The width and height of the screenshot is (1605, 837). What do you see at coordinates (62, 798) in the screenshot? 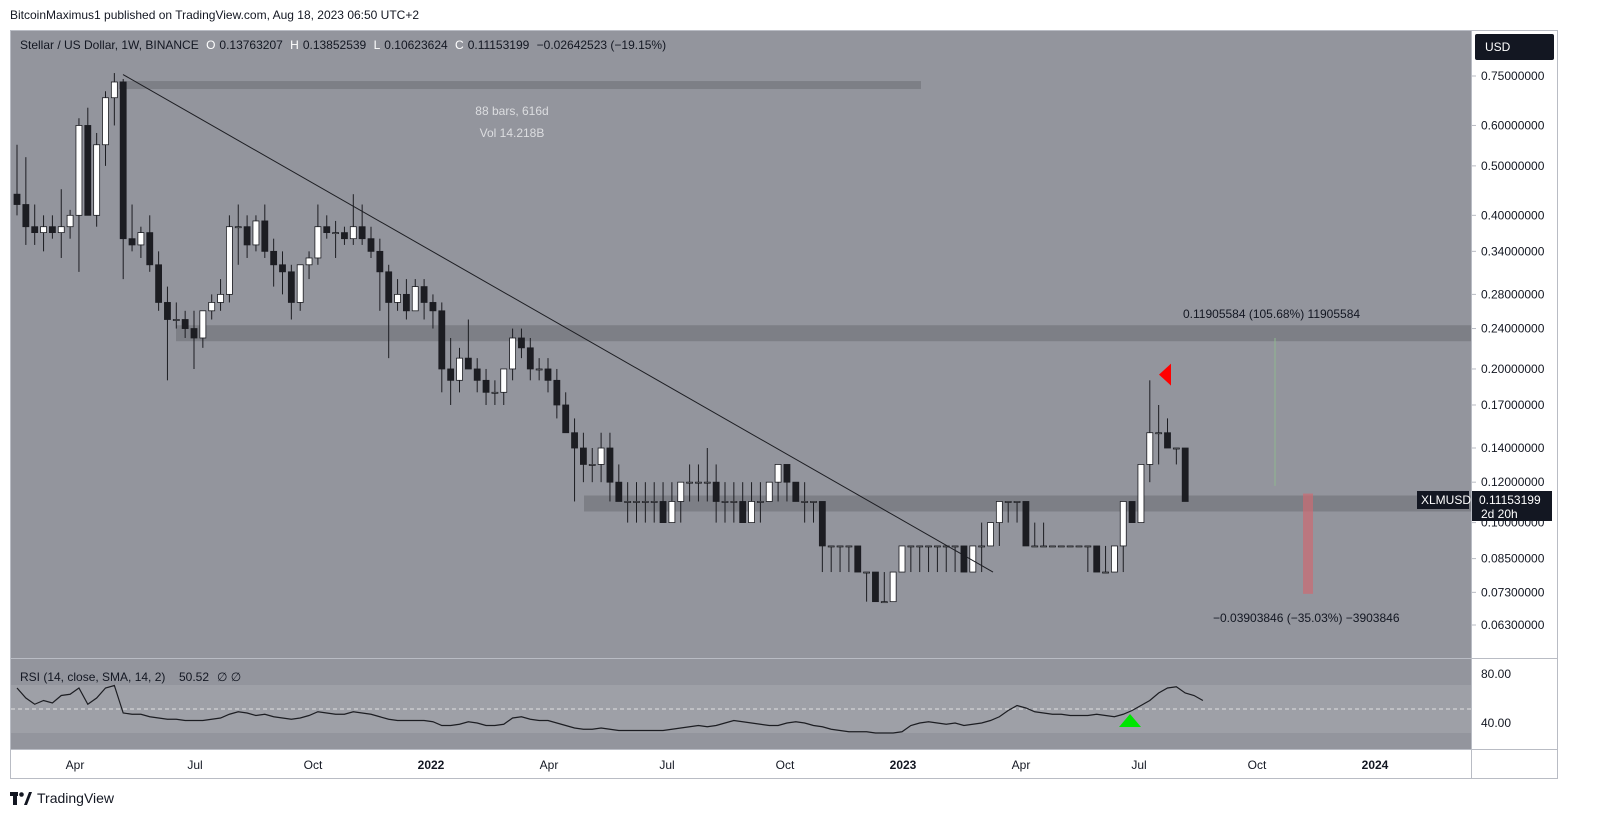
I see `tradingview-brand: TradingView` at bounding box center [62, 798].